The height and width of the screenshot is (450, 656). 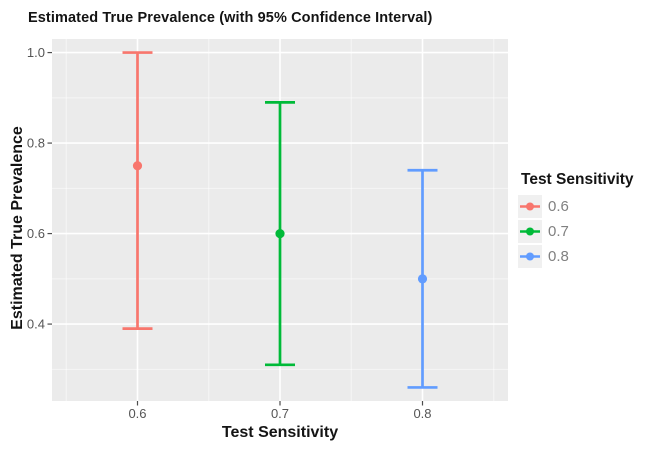 What do you see at coordinates (36, 233) in the screenshot?
I see `y-tick-label: 0.6` at bounding box center [36, 233].